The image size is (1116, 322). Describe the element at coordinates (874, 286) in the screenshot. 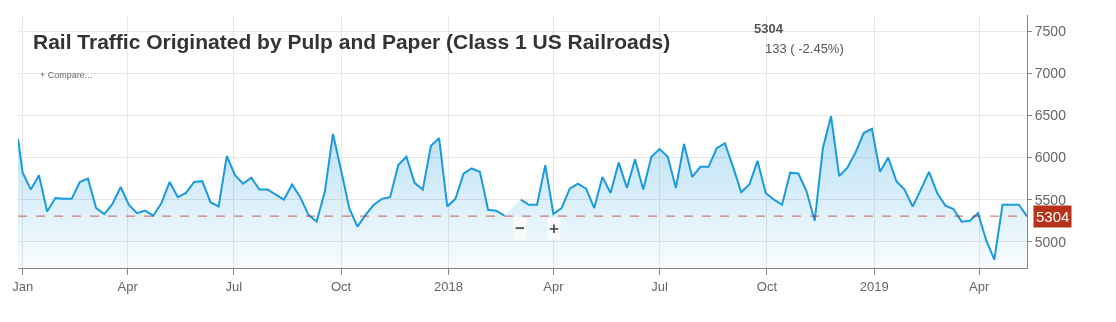

I see `x-tick-label: 2019` at that location.